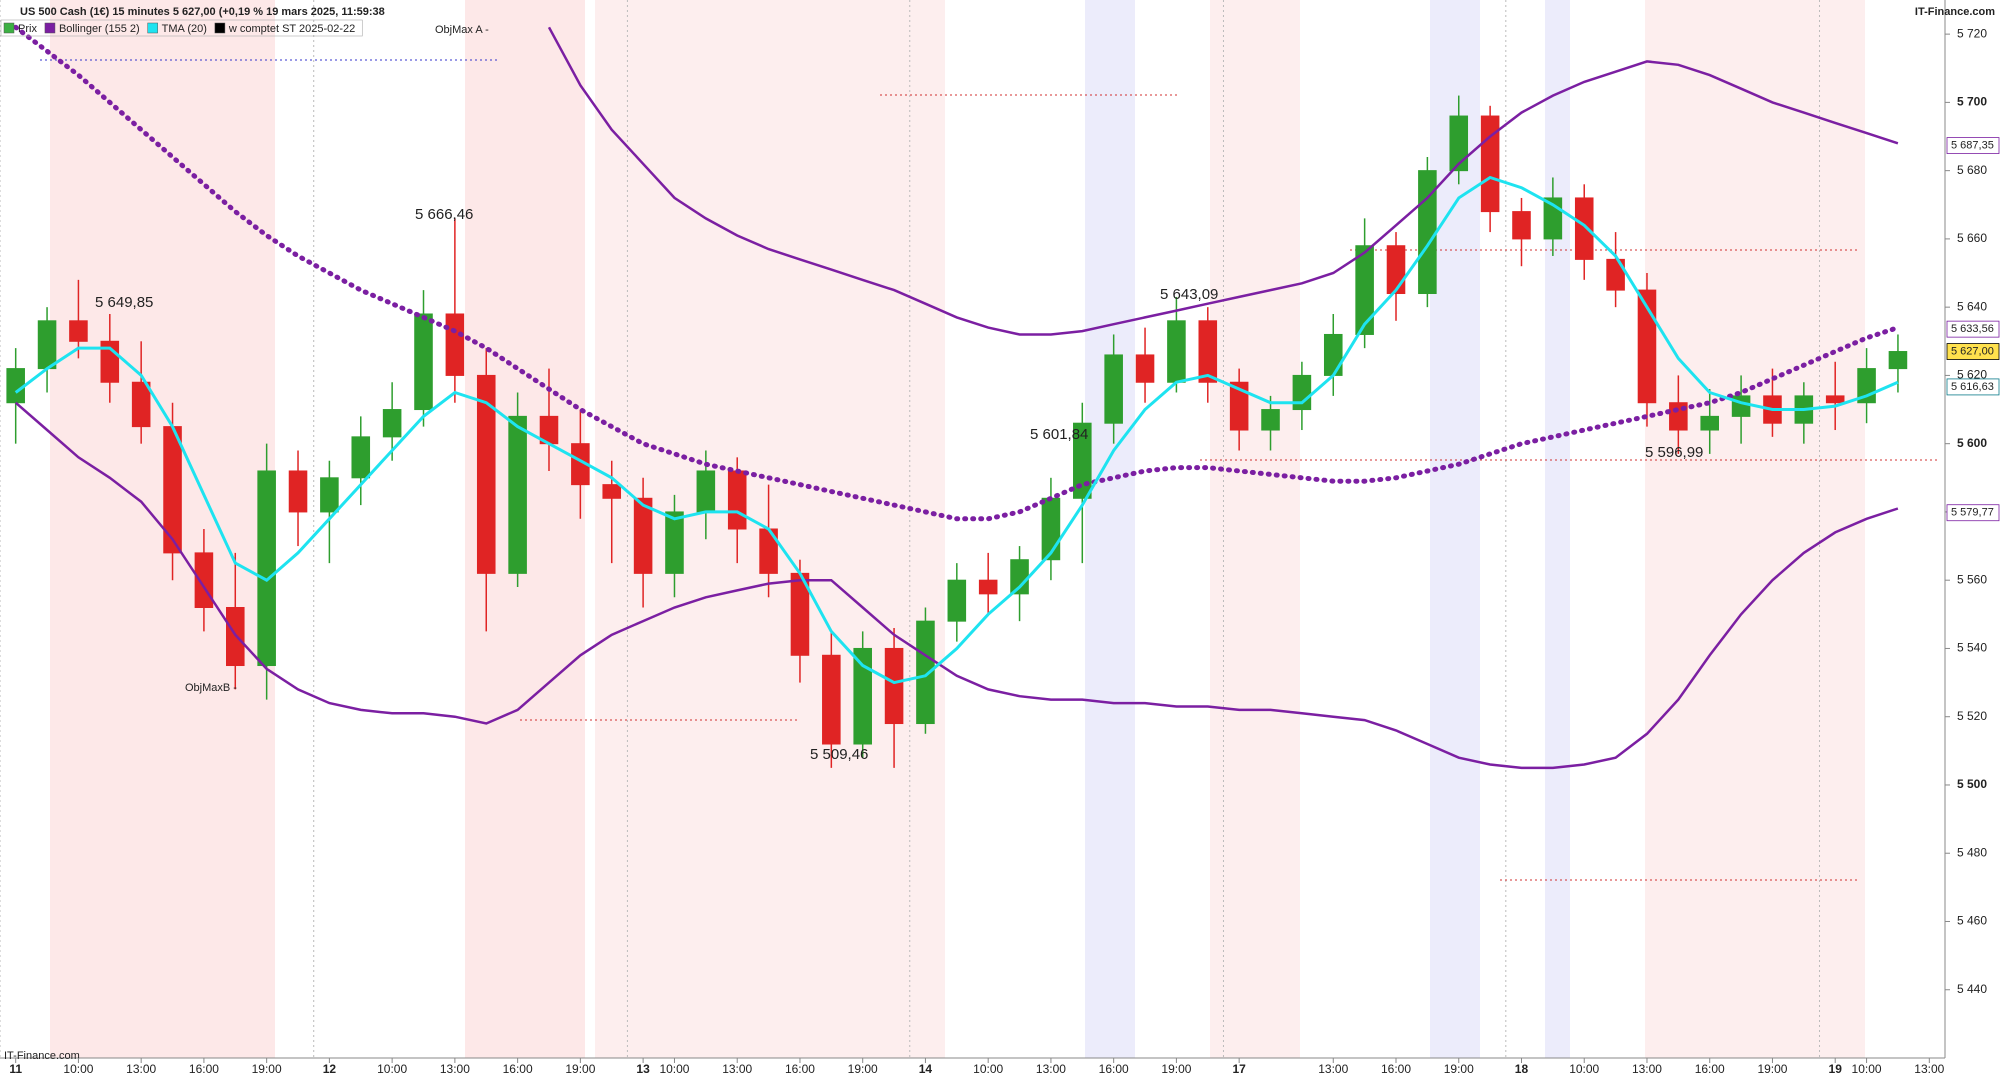  Describe the element at coordinates (1239, 1069) in the screenshot. I see `x-tick-label: 17` at that location.